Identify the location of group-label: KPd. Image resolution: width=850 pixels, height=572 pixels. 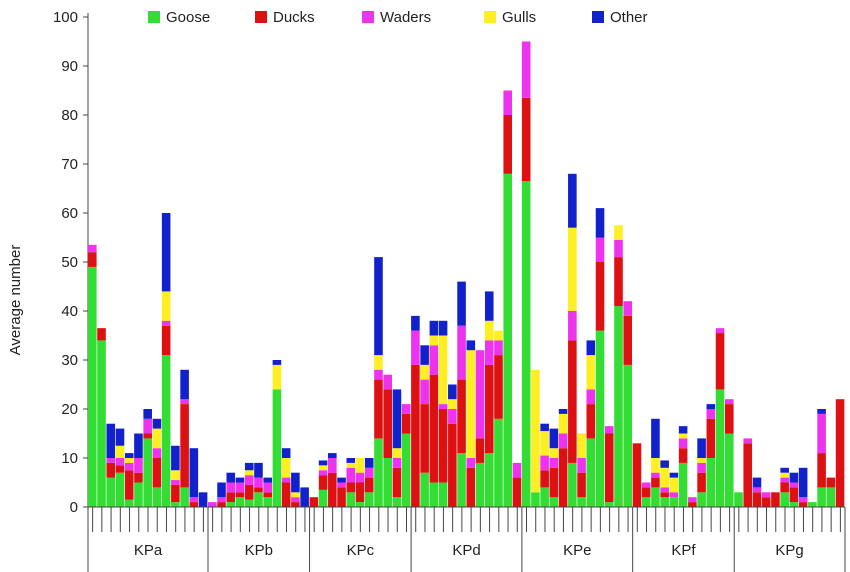
(466, 550).